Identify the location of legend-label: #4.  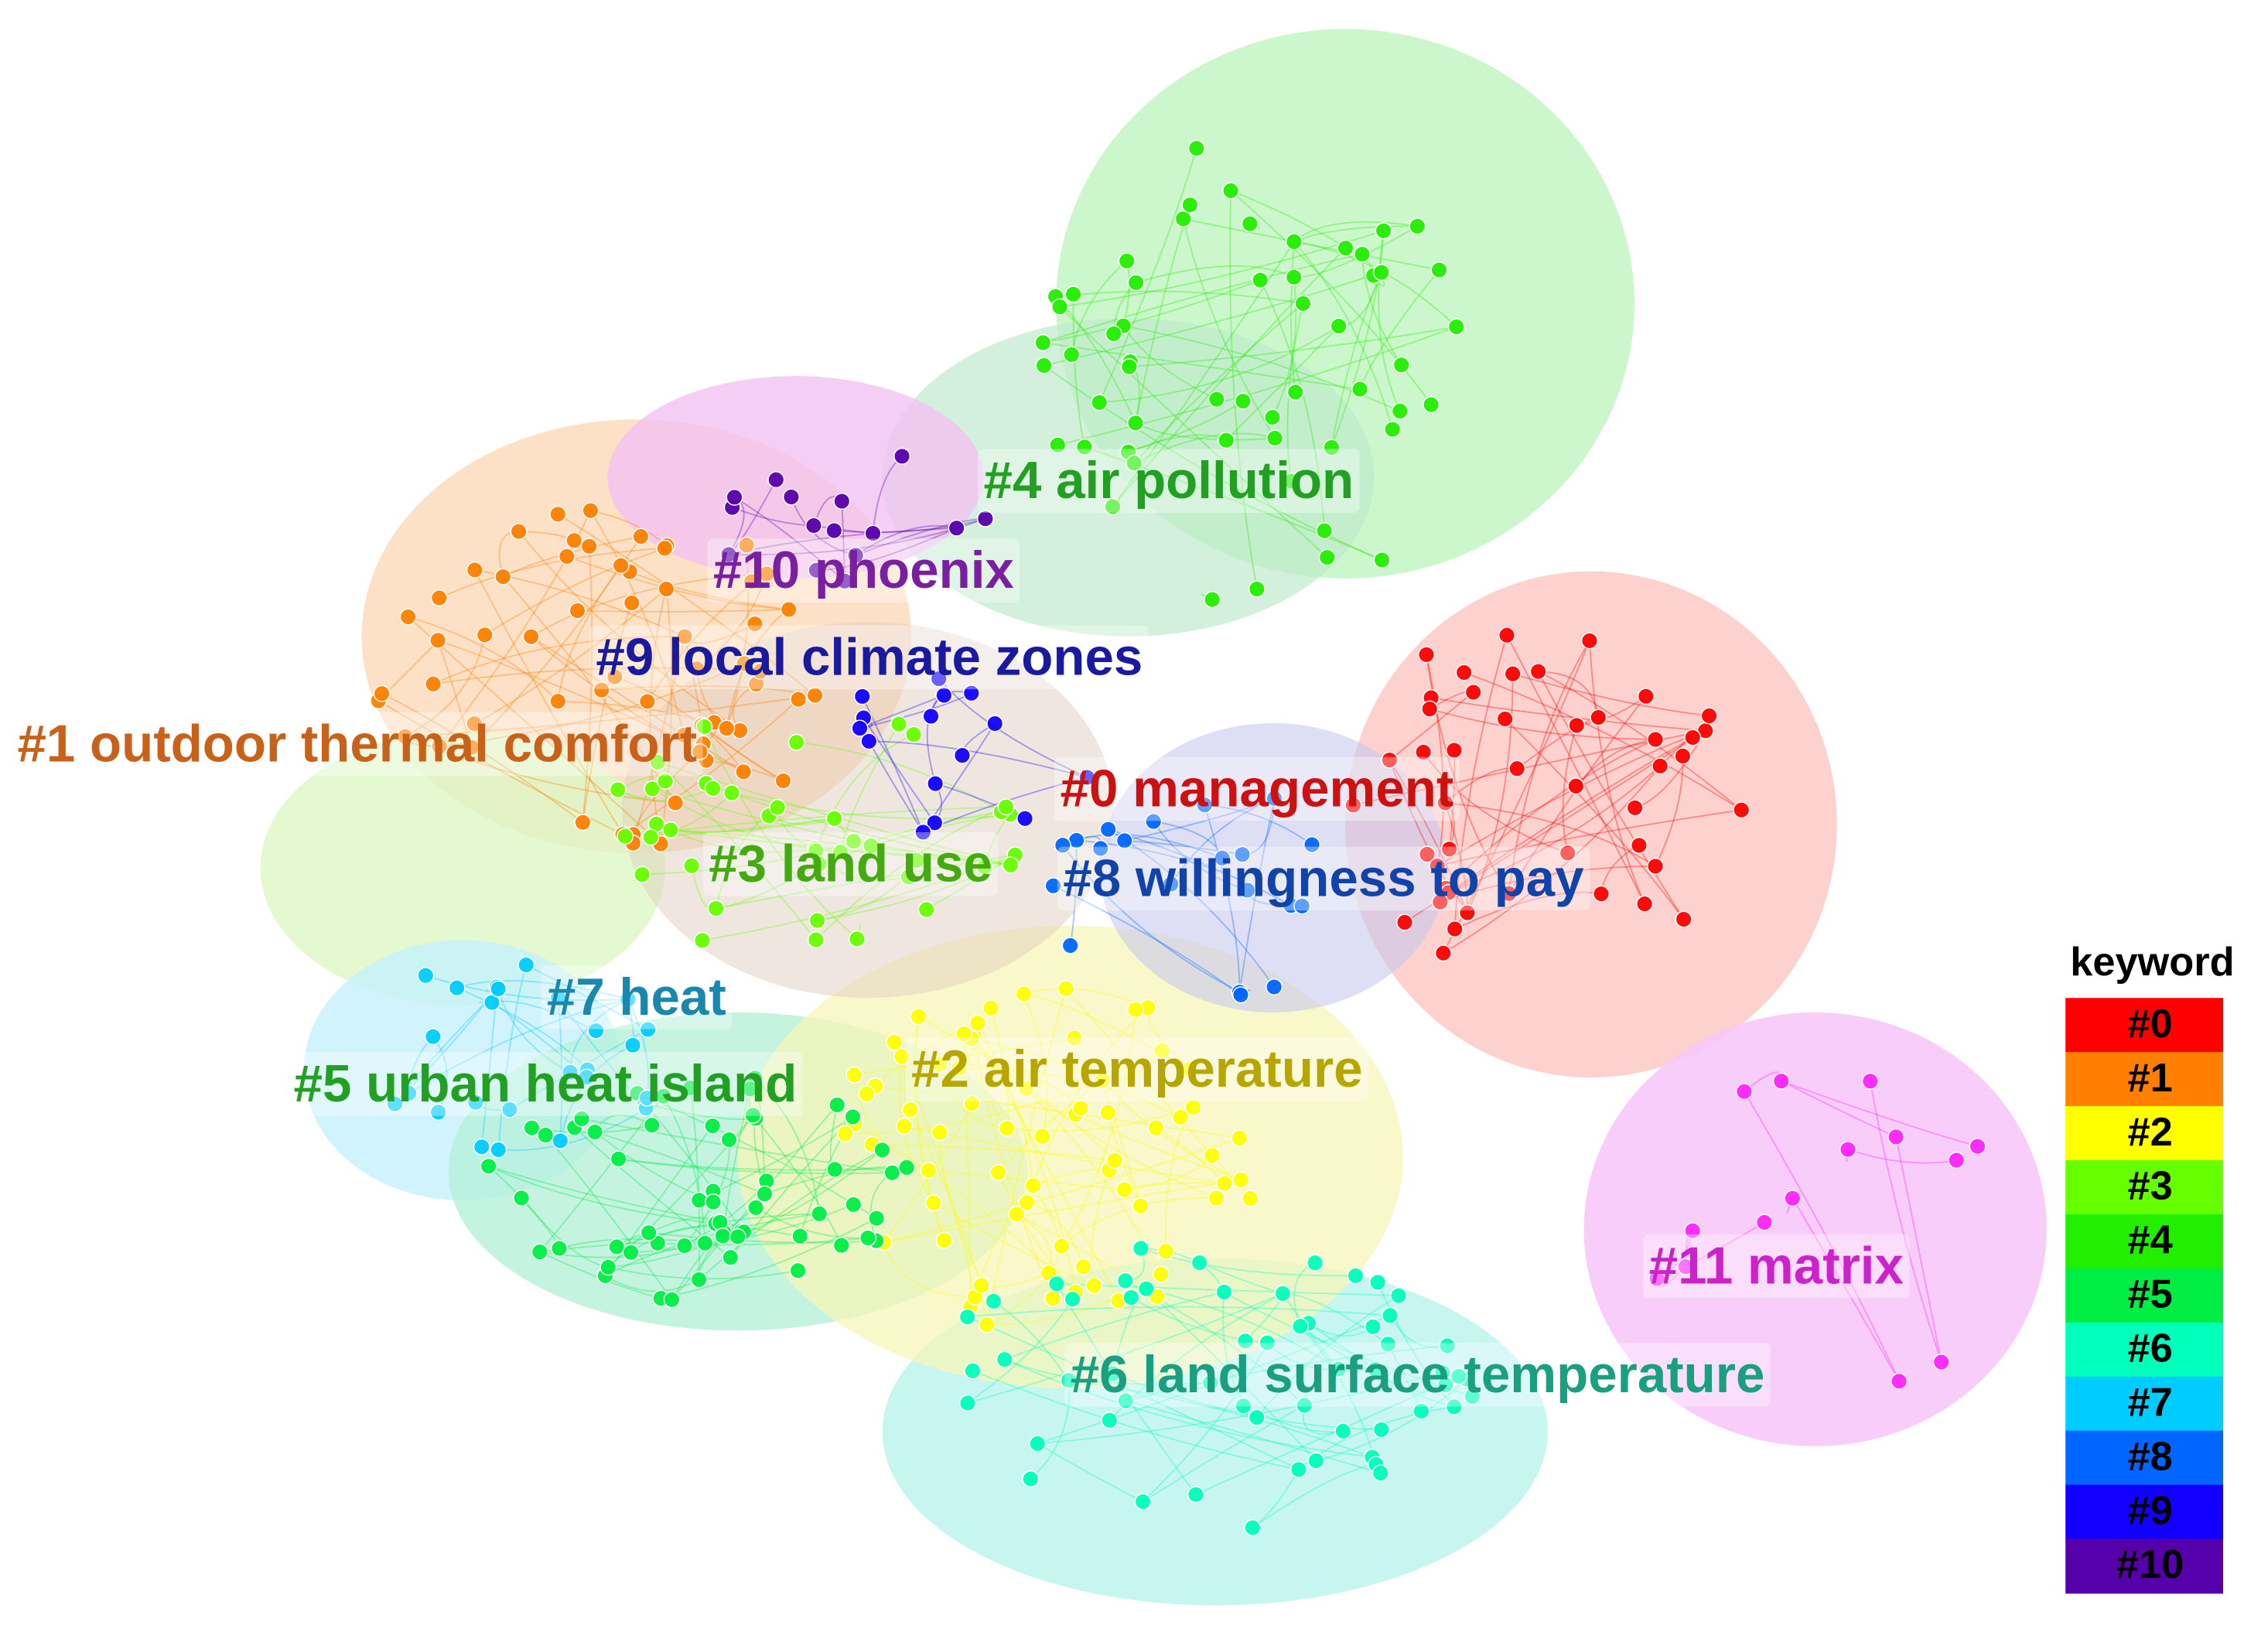
(2149, 1240).